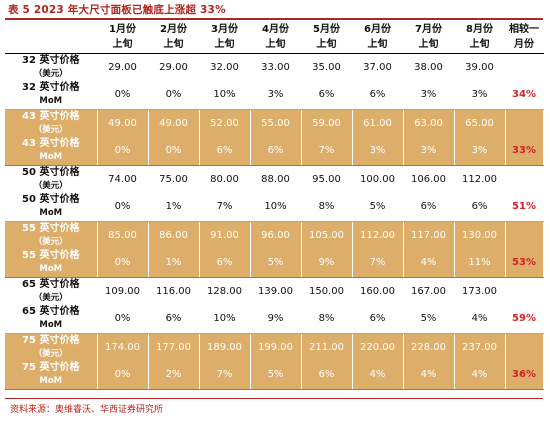 The height and width of the screenshot is (423, 550). What do you see at coordinates (429, 179) in the screenshot?
I see `price-cell: 106.00` at bounding box center [429, 179].